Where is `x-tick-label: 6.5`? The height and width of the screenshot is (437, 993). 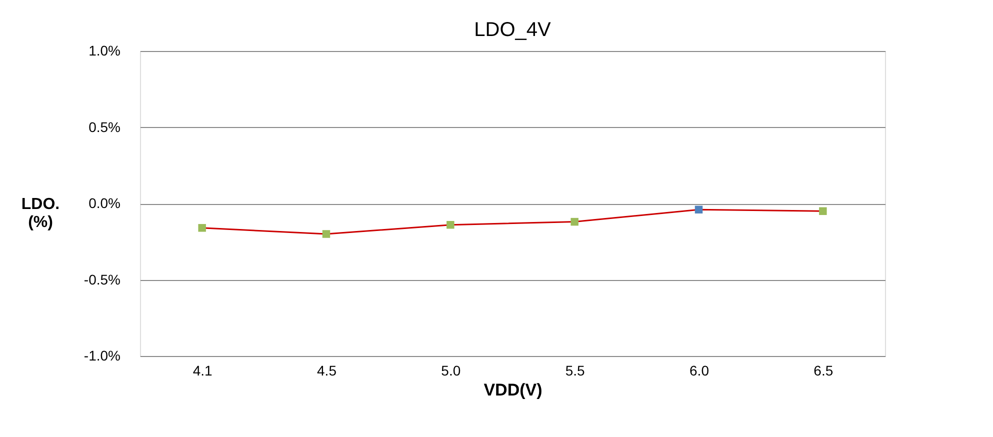
x-tick-label: 6.5 is located at coordinates (824, 370).